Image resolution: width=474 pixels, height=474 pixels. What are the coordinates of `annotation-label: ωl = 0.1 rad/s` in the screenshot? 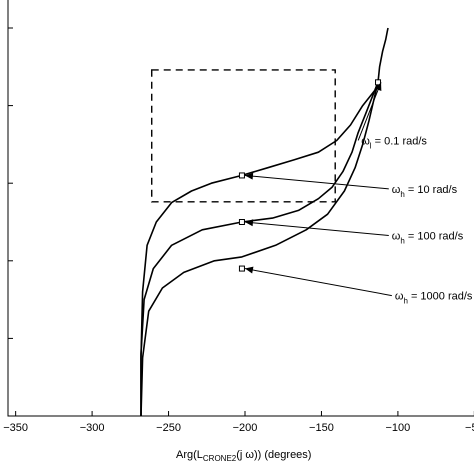 It's located at (394, 142).